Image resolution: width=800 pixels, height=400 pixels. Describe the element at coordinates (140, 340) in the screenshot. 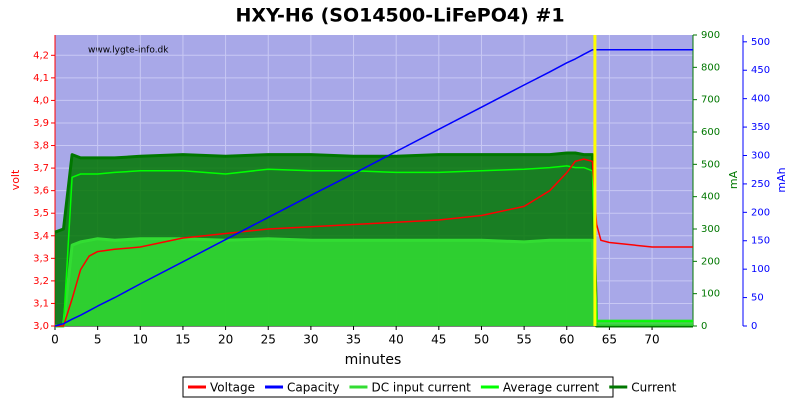

I see `x-tick-label: 10` at that location.